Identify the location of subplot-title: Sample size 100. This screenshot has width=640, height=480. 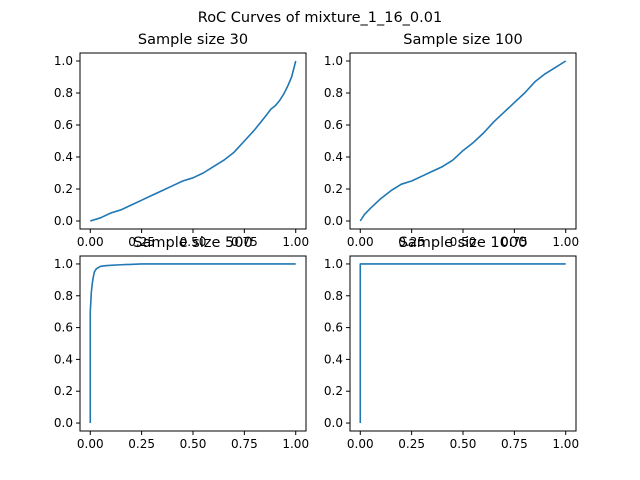
(462, 40).